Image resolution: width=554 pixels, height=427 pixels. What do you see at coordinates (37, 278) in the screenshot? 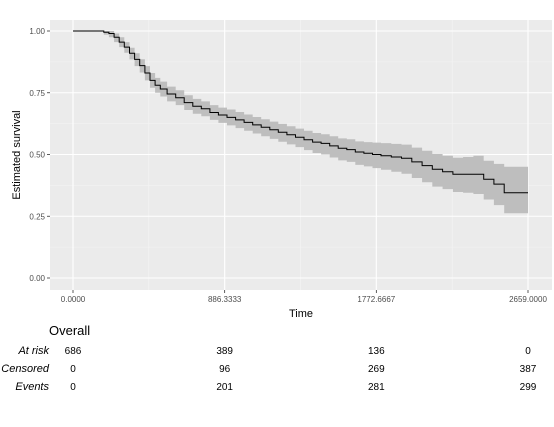
I see `y-tick-label: 0.00` at bounding box center [37, 278].